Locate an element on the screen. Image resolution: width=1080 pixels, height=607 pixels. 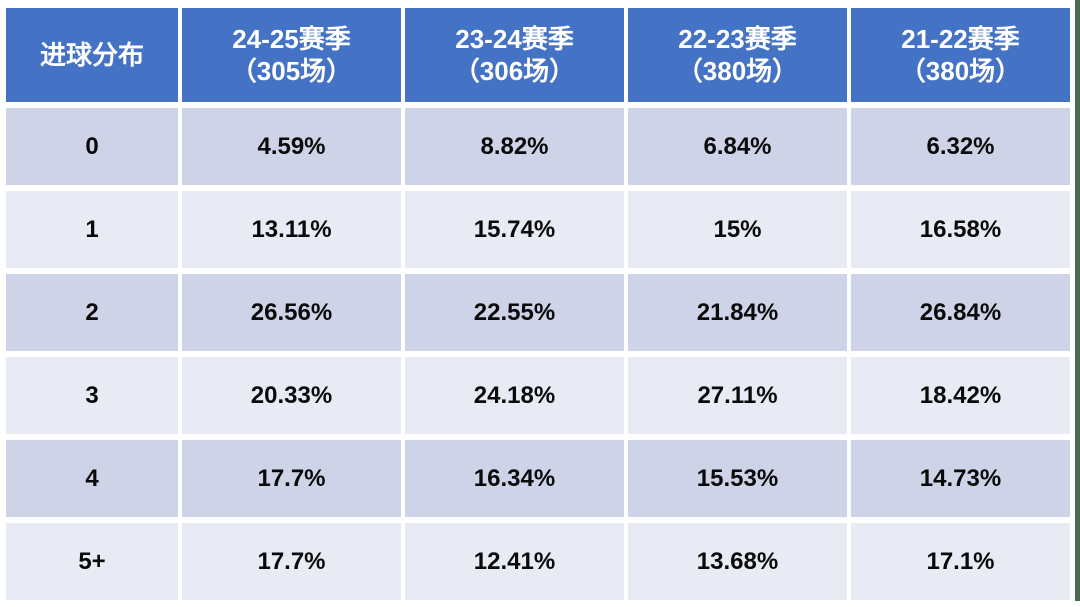
row-0-value-24-25: 4.59% is located at coordinates (291, 146).